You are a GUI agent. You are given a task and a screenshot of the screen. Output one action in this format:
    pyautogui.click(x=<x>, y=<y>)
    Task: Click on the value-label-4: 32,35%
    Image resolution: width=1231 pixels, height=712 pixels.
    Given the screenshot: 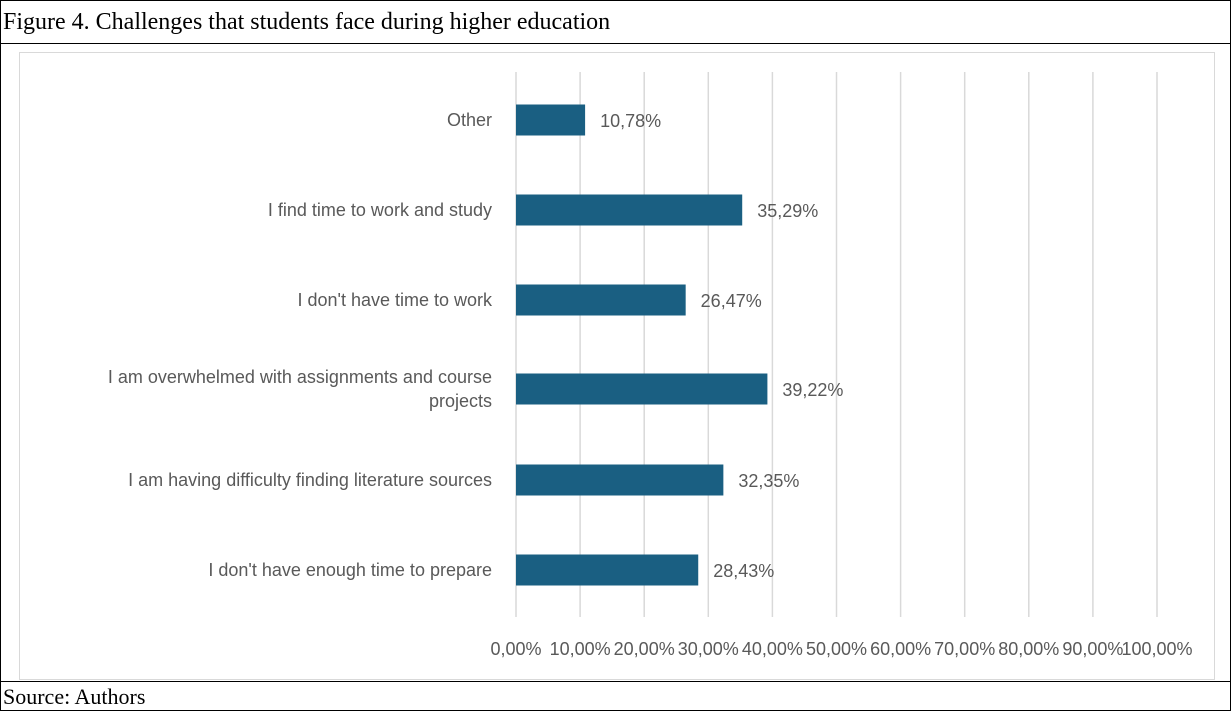 What is the action you would take?
    pyautogui.click(x=768, y=481)
    